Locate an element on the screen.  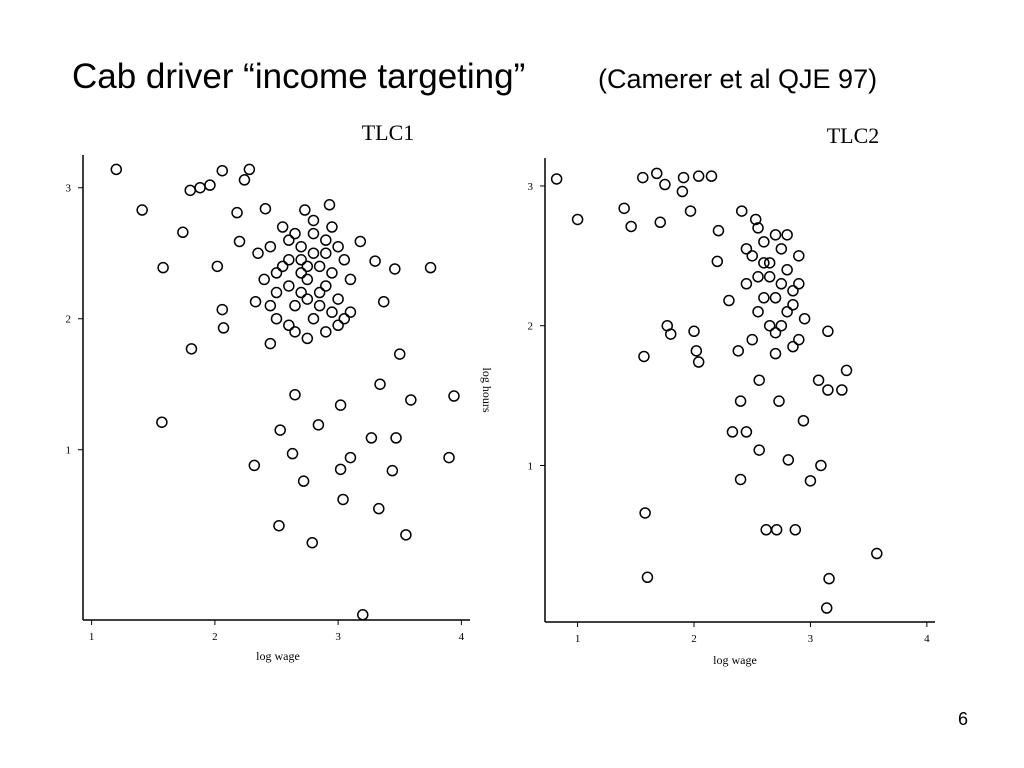
chart-title: TLC2 is located at coordinates (853, 135).